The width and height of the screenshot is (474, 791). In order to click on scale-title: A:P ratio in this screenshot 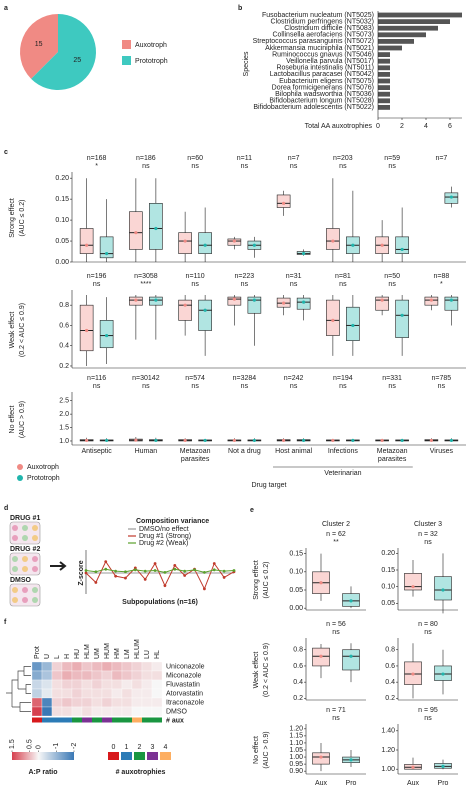, I will do `click(42, 772)`.